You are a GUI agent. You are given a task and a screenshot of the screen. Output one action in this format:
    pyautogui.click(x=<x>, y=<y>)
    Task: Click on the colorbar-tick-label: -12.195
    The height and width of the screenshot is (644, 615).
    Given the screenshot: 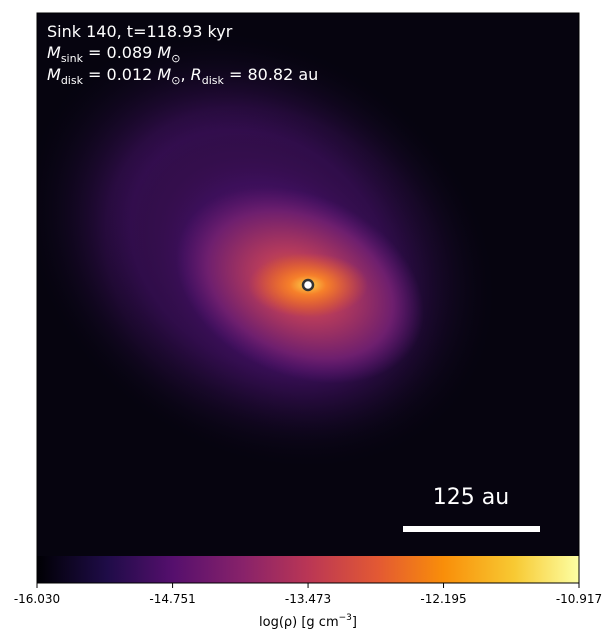 What is the action you would take?
    pyautogui.click(x=443, y=599)
    